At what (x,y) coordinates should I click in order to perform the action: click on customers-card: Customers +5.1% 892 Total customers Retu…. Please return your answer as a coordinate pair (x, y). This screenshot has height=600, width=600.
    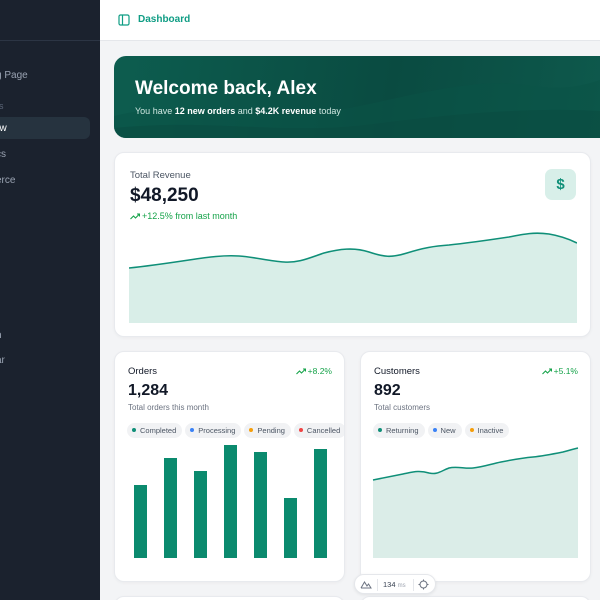
    Looking at the image, I should click on (475, 466).